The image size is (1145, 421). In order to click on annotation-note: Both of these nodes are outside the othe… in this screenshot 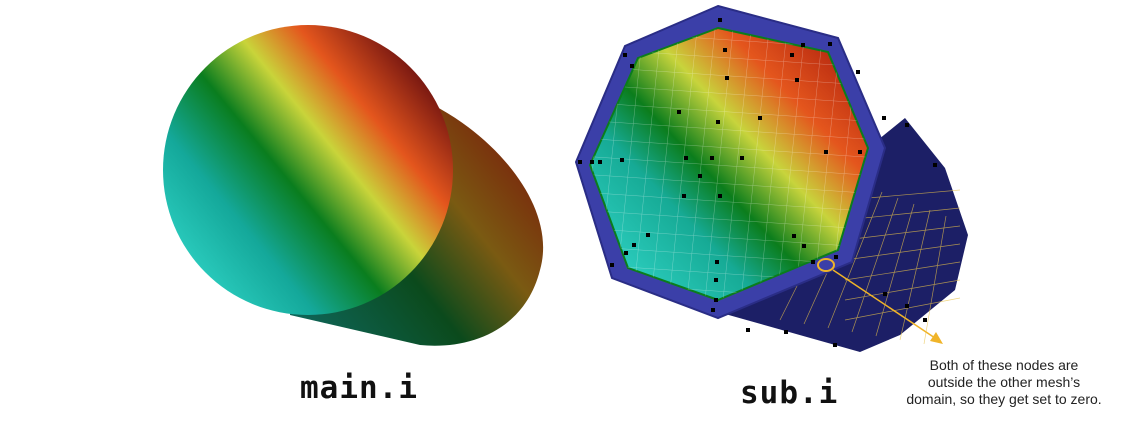, I will do `click(1004, 382)`.